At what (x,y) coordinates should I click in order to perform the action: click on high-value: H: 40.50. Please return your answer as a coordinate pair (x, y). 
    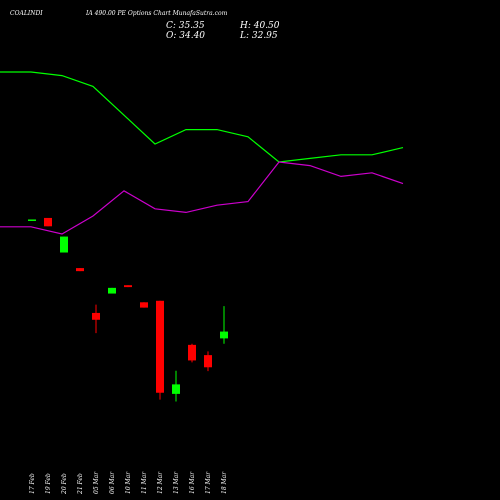
    Looking at the image, I should click on (260, 26).